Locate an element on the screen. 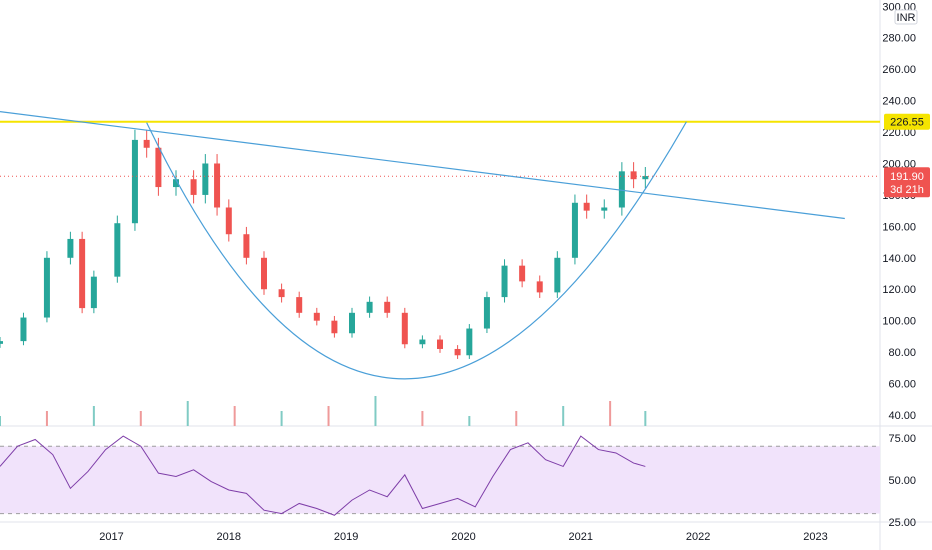 Image resolution: width=932 pixels, height=550 pixels. last-price-tag is located at coordinates (907, 182).